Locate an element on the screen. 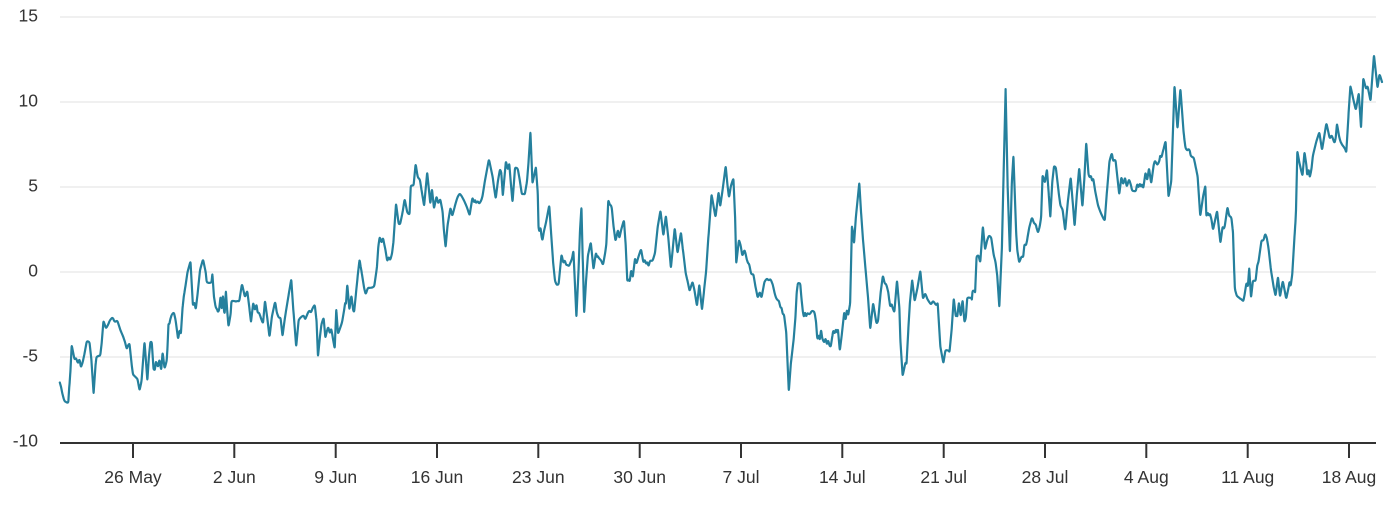 This screenshot has width=1394, height=508. svg-text: 21 Jul is located at coordinates (943, 477).